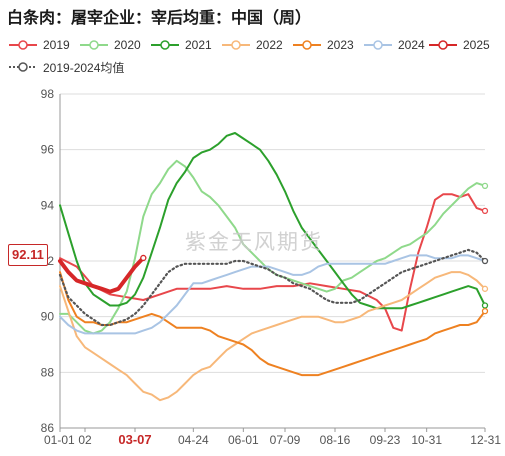 This screenshot has height=456, width=505. I want to click on legend-item-avg: 2019-2024均值, so click(66, 67).